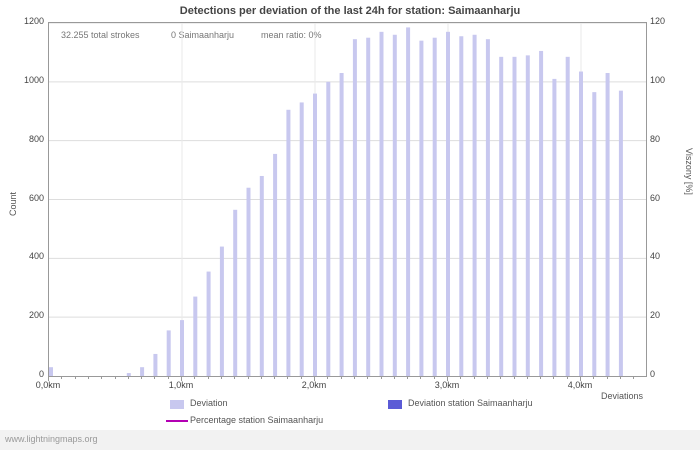  Describe the element at coordinates (447, 385) in the screenshot. I see `x-axis-tick-label: 3,0km` at that location.